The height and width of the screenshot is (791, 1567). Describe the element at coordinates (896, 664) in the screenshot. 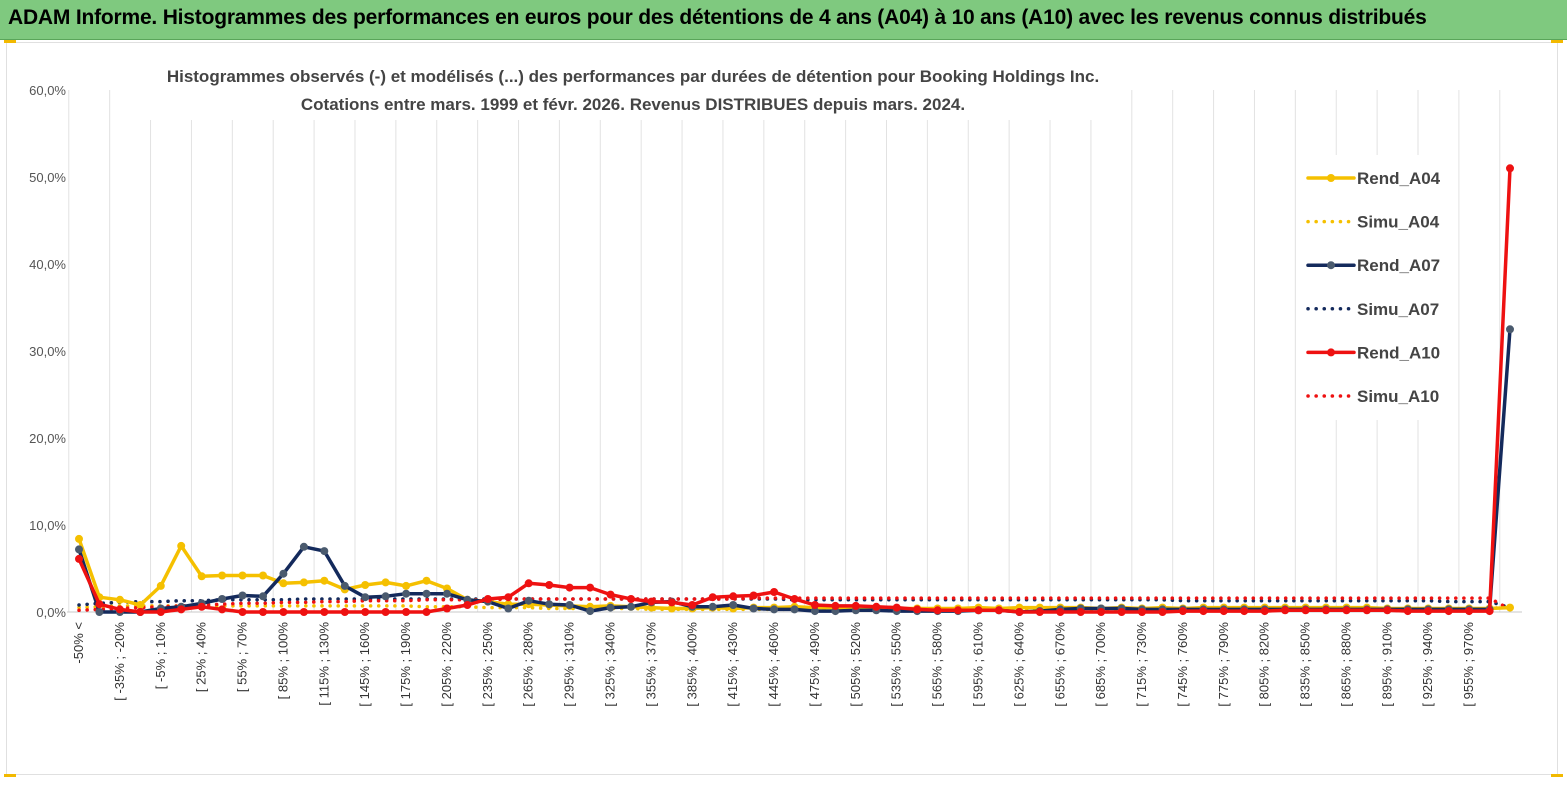

I see `x-tick-label: [ 535% ; 550%` at that location.